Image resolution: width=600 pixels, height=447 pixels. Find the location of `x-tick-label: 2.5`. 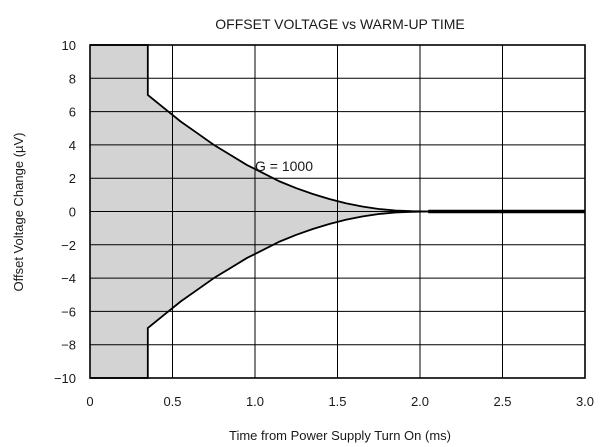

x-tick-label: 2.5 is located at coordinates (502, 401).